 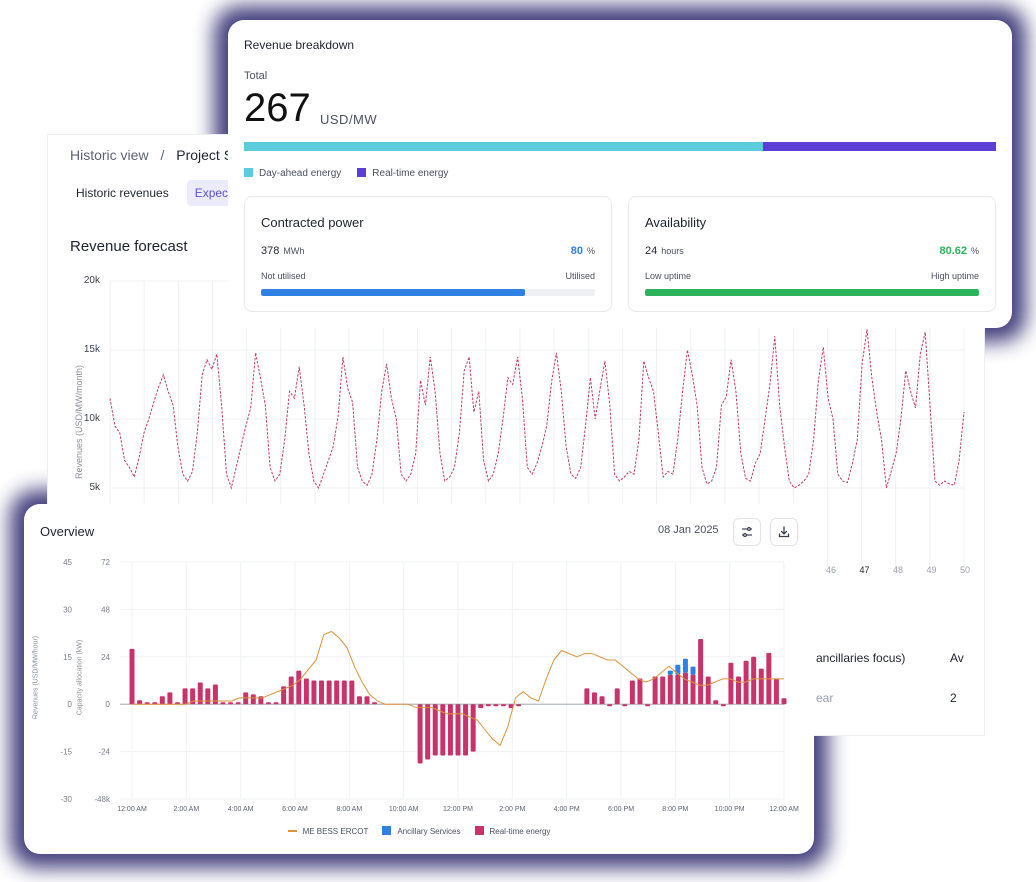 What do you see at coordinates (67, 609) in the screenshot?
I see `left-tick-label: 30` at bounding box center [67, 609].